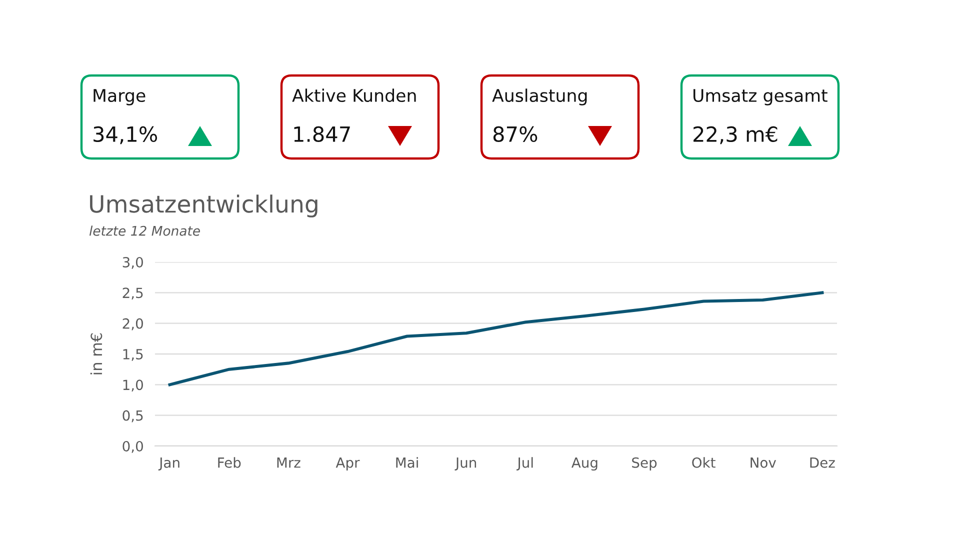  I want to click on text: Marge, so click(120, 97).